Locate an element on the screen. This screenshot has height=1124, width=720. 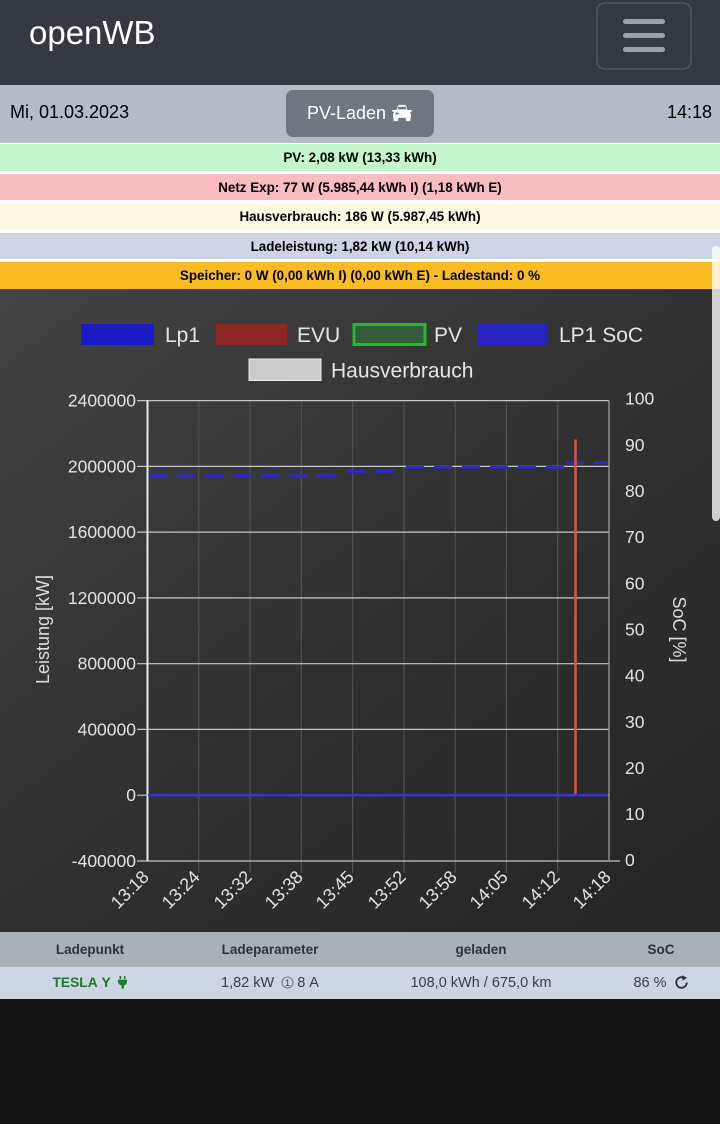
svg-text: LP1 SoC is located at coordinates (601, 335).